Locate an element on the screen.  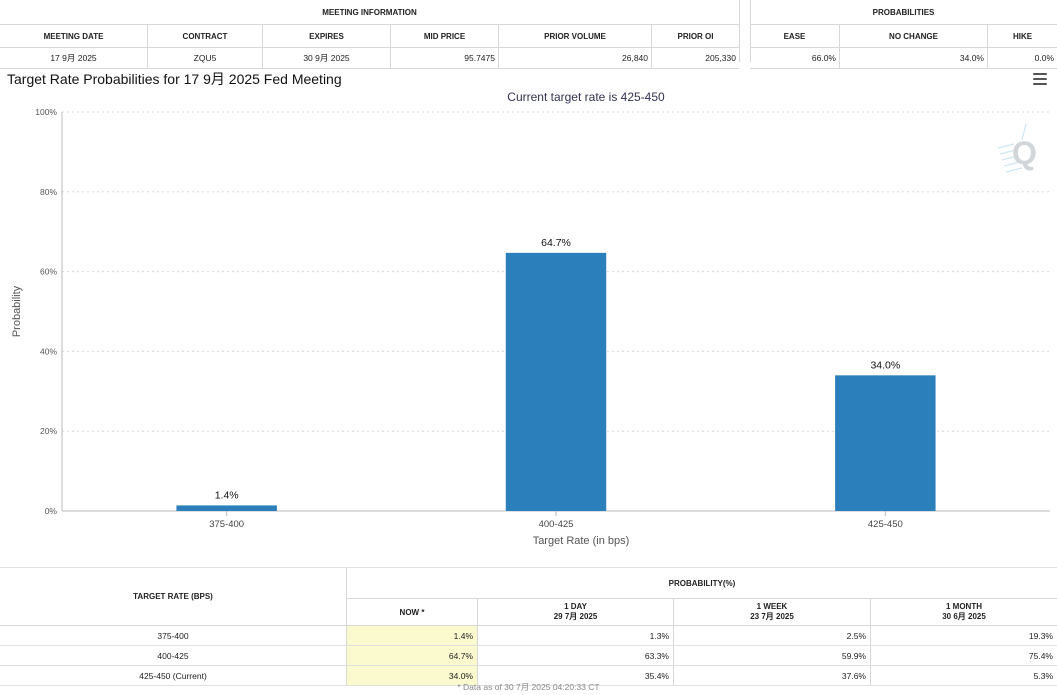
hamburger-menu-icon is located at coordinates (1040, 79).